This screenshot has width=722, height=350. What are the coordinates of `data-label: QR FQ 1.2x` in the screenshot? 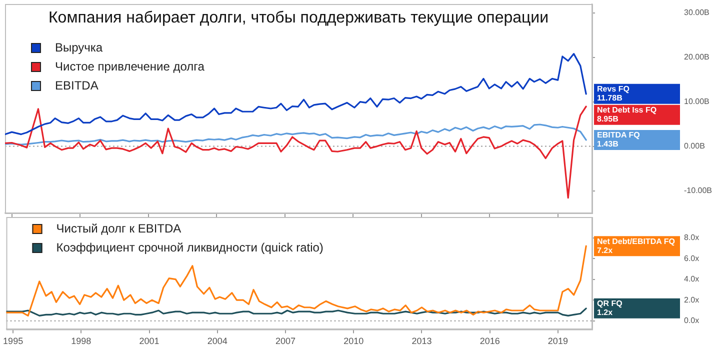 It's located at (609, 308).